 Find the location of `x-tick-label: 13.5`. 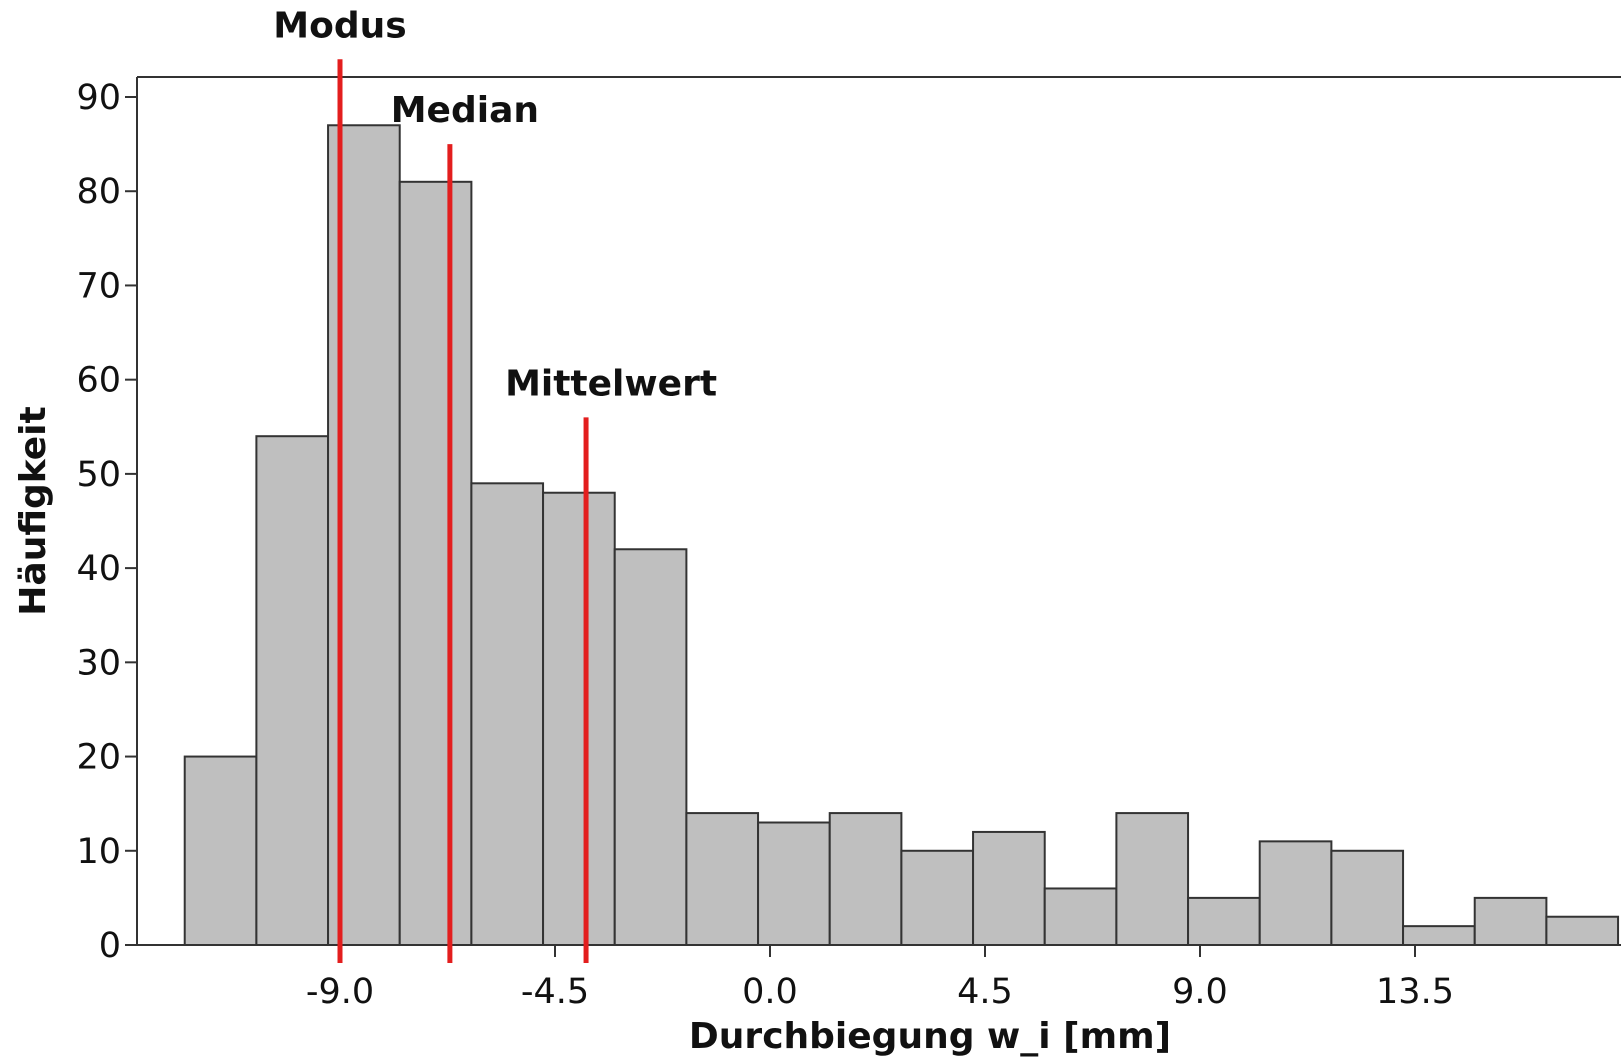

x-tick-label: 13.5 is located at coordinates (1415, 992).